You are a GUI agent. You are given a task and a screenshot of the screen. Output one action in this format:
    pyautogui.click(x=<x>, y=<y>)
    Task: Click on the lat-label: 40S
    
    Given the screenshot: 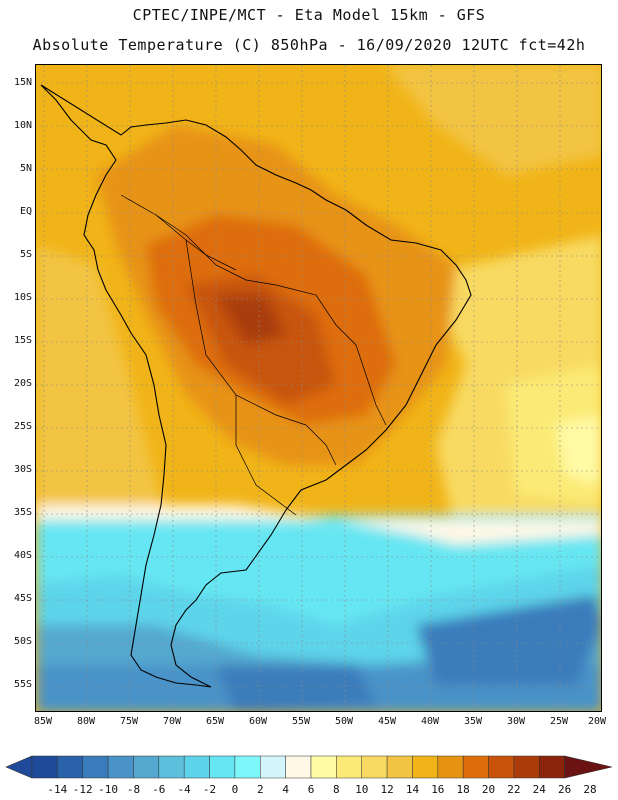 What is the action you would take?
    pyautogui.click(x=22, y=555)
    